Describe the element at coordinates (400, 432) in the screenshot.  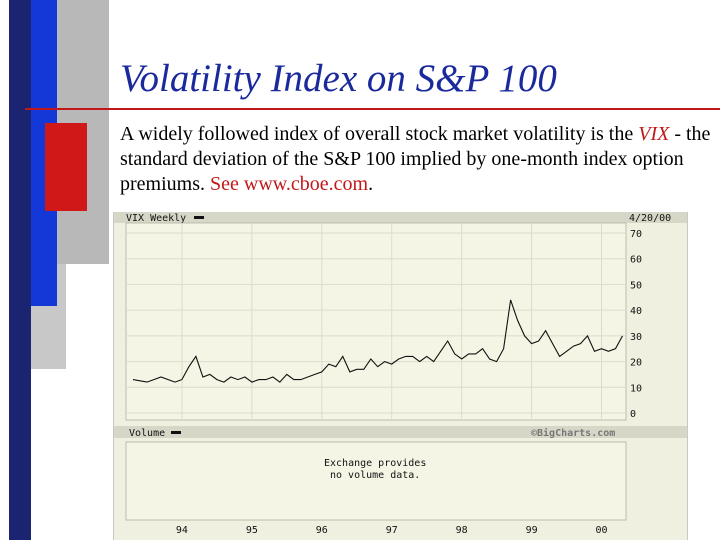
I see `volume-header-band` at that location.